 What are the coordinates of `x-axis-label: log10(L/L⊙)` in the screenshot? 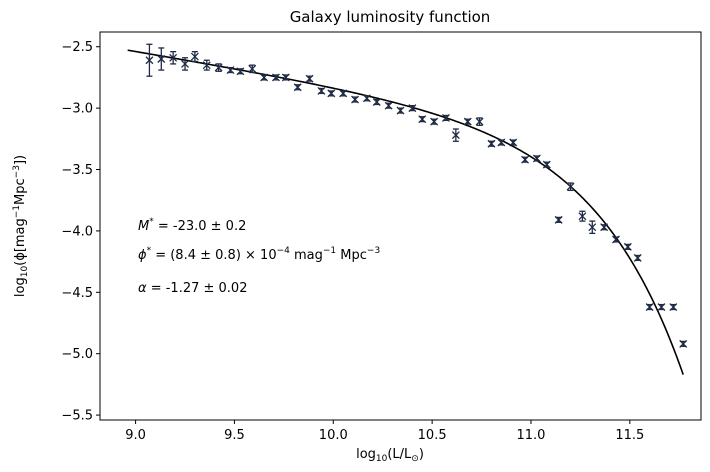 It's located at (390, 455).